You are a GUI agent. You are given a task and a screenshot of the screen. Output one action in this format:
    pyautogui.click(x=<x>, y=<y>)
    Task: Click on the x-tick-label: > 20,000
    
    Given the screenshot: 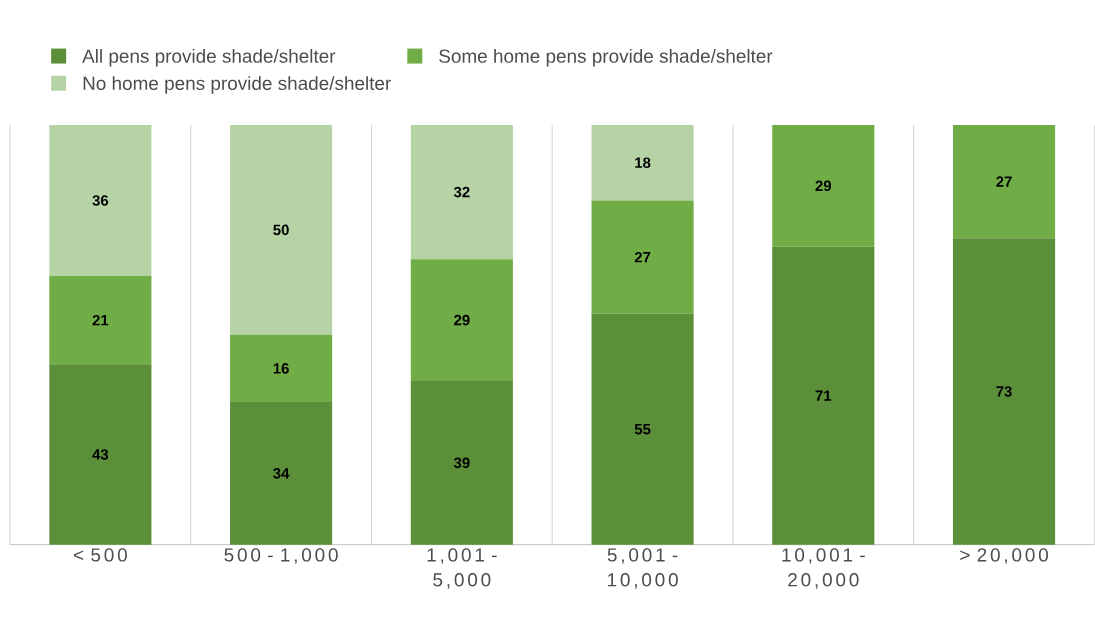 What is the action you would take?
    pyautogui.click(x=1004, y=556)
    